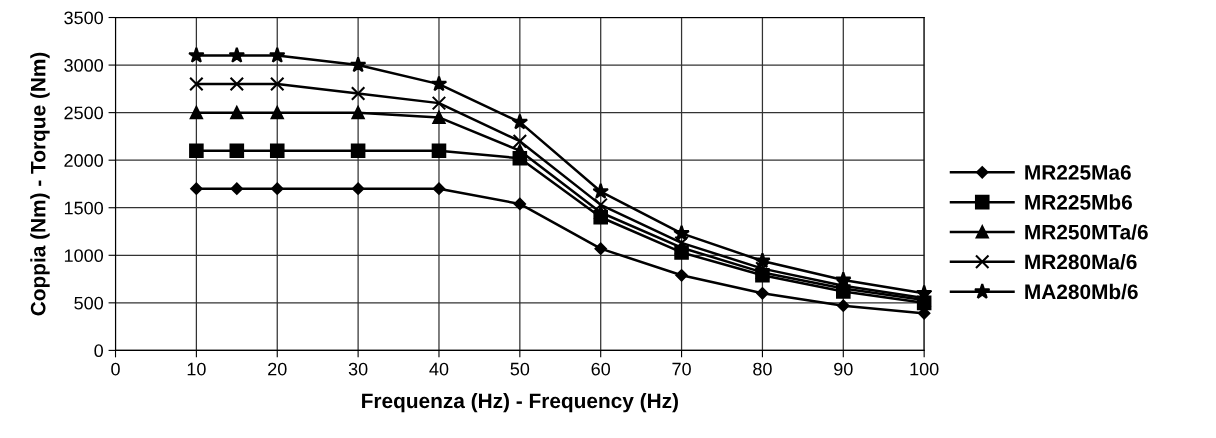 This screenshot has width=1216, height=438. What do you see at coordinates (40, 184) in the screenshot?
I see `y-axis-title: Coppia (Nm) - Torque (Nm)` at bounding box center [40, 184].